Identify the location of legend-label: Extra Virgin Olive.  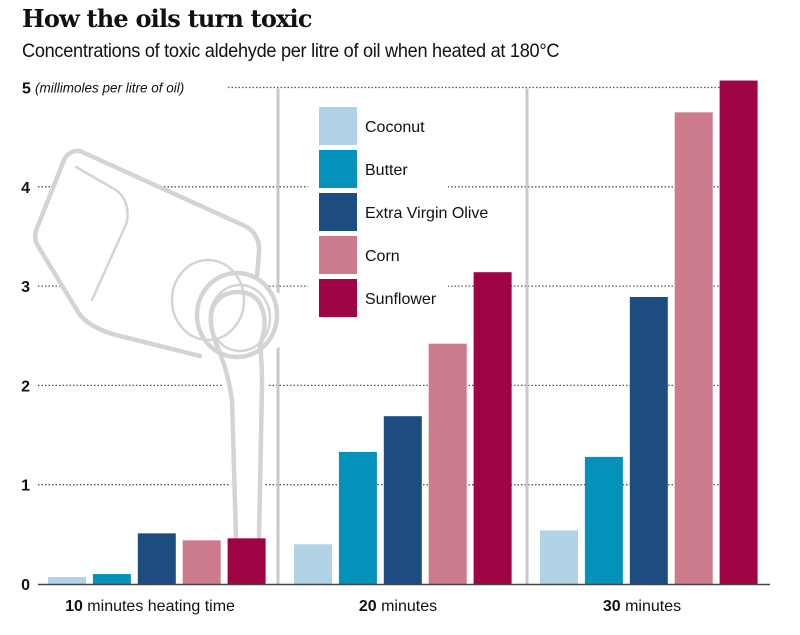
(426, 213).